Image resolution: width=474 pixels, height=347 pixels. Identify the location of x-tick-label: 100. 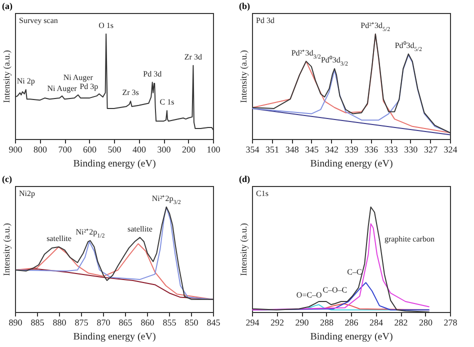
(213, 149).